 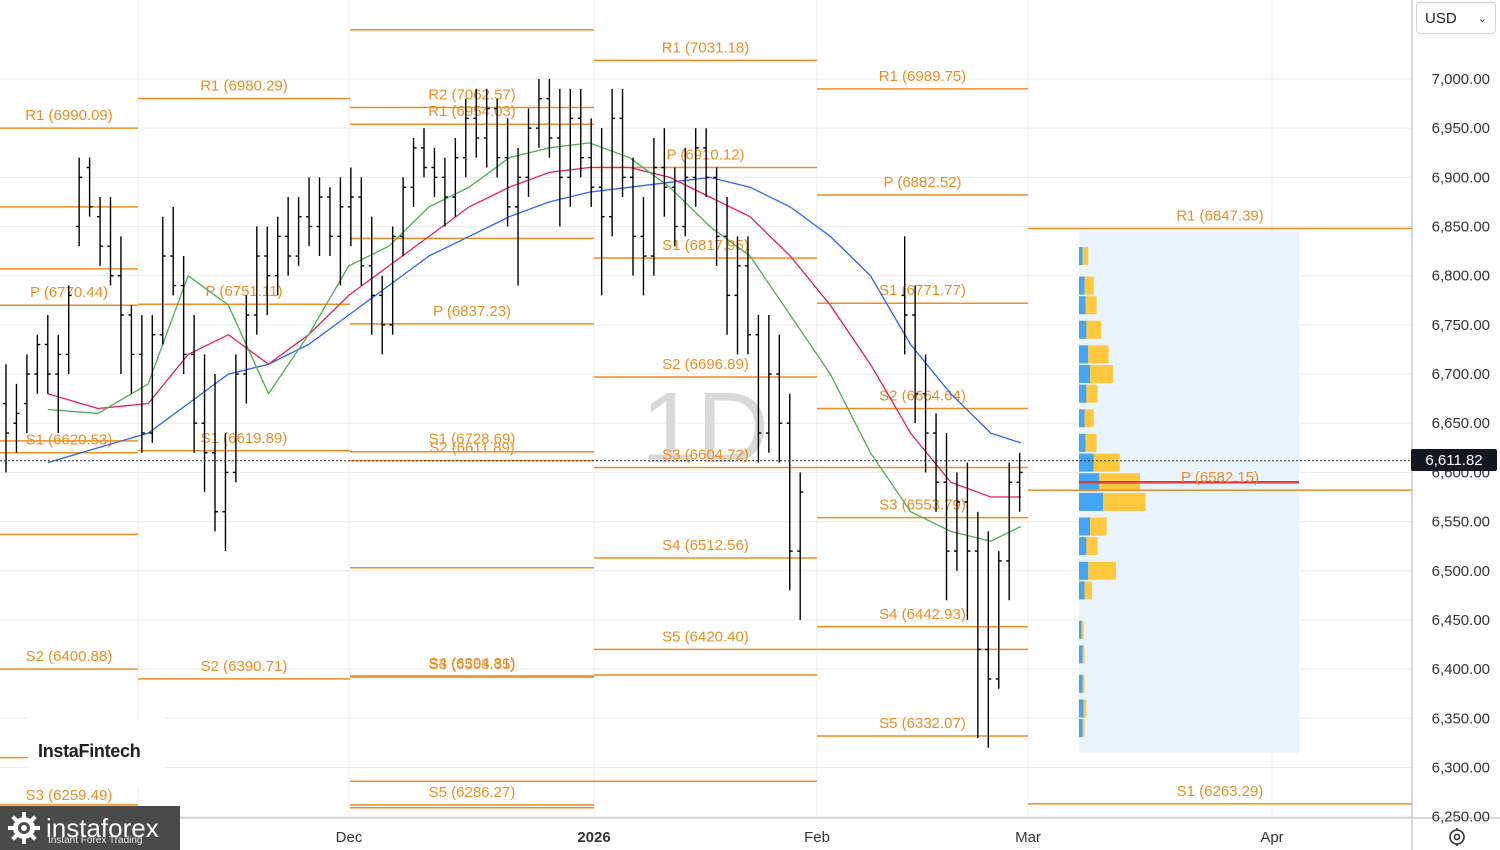 I want to click on timeframe-watermark: 1D, so click(x=705, y=428).